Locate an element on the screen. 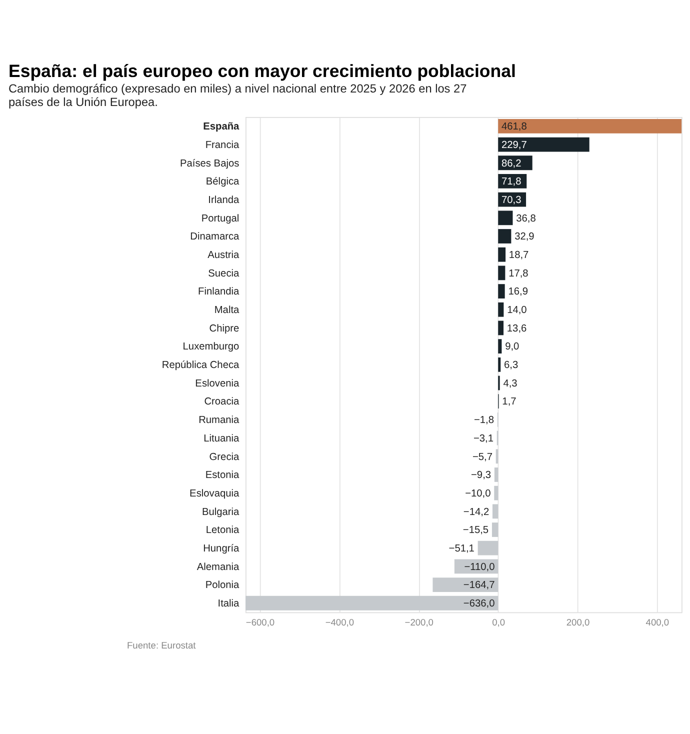 The image size is (690, 734). data-label: 1,7 is located at coordinates (509, 402).